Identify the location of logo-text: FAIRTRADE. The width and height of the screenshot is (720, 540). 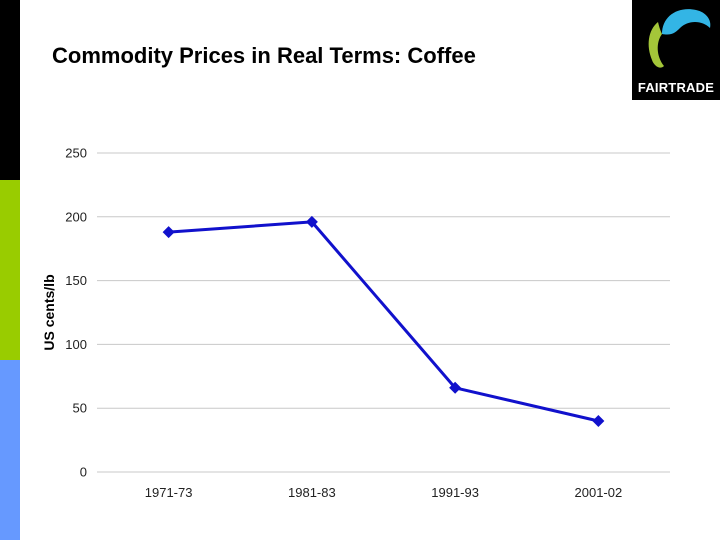
(676, 87).